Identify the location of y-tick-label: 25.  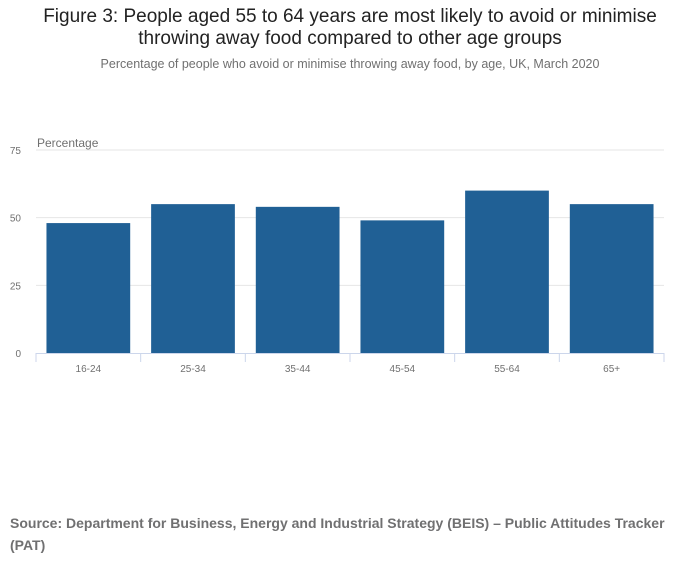
(16, 286).